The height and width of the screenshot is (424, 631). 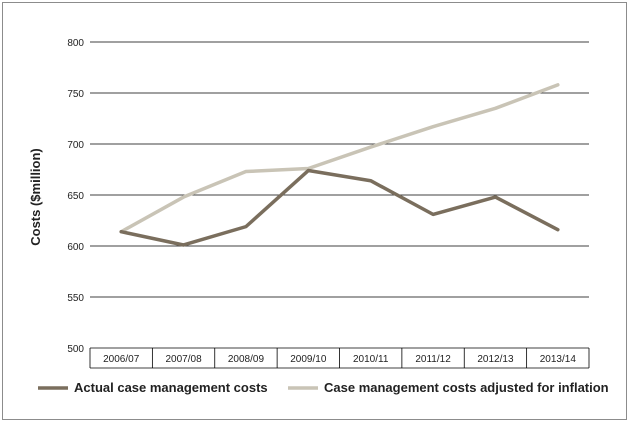 I want to click on y-axis-ticks: 500 550 600 650 700 750 800, so click(x=75, y=196).